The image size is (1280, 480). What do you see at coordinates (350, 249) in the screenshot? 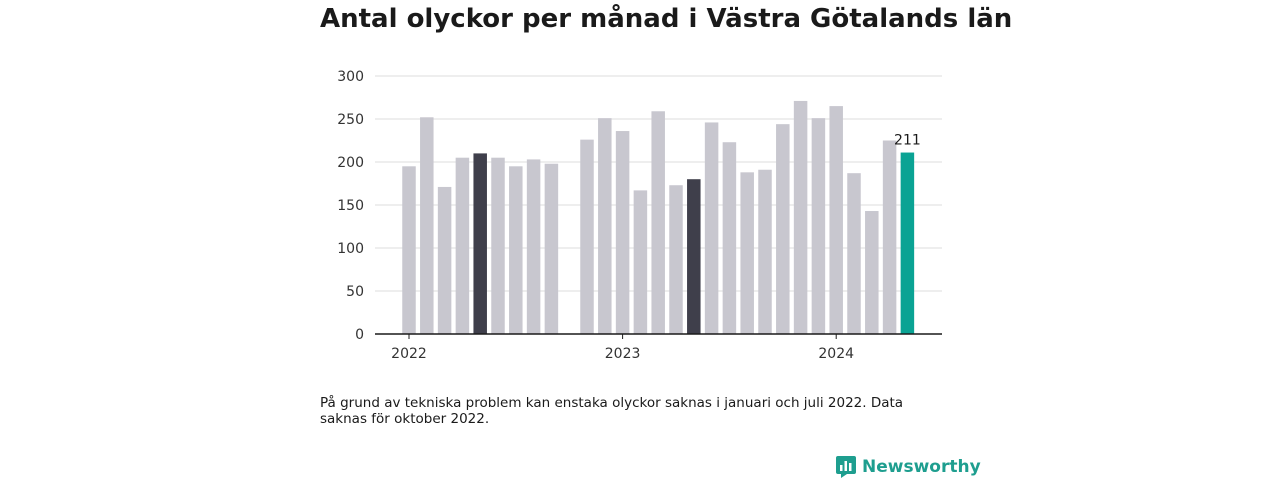
I see `y-tick-label: 100` at bounding box center [350, 249].